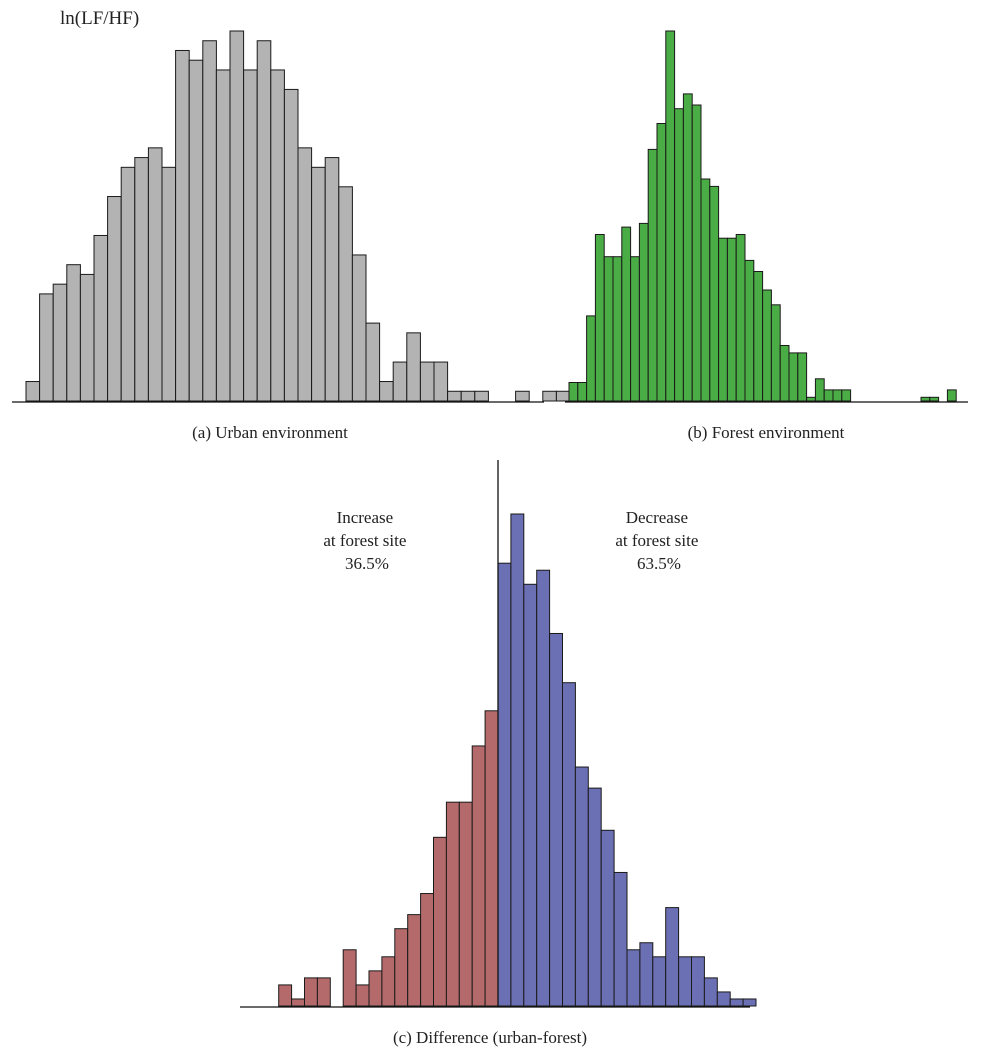 The width and height of the screenshot is (981, 1053). What do you see at coordinates (367, 563) in the screenshot?
I see `annotation-increase-line3: 36.5%` at bounding box center [367, 563].